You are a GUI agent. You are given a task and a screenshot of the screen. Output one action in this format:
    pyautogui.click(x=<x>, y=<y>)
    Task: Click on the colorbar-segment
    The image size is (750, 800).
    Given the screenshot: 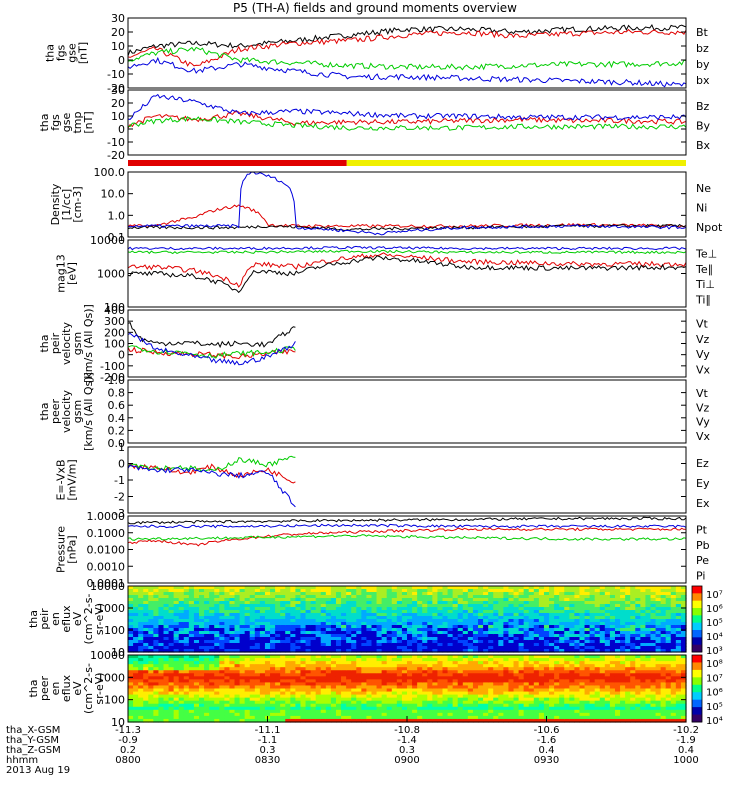 What is the action you would take?
    pyautogui.click(x=697, y=612)
    